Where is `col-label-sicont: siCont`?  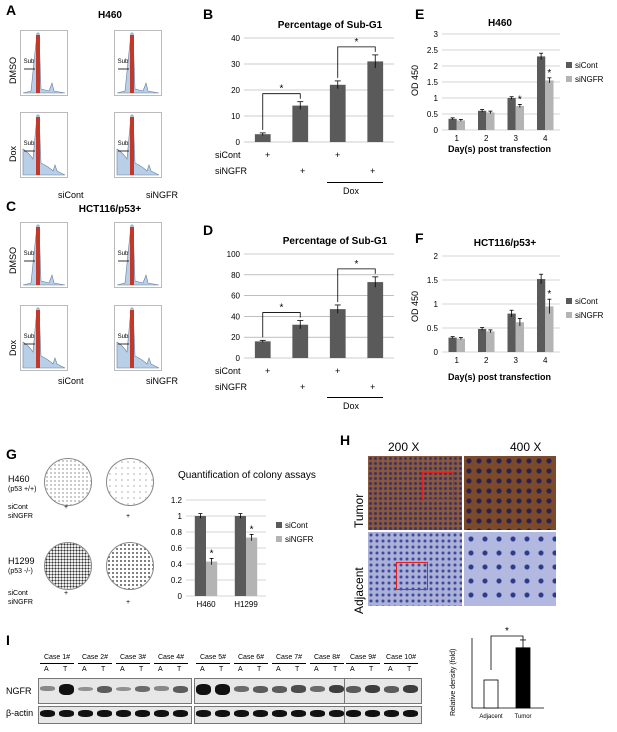 col-label-sicont: siCont is located at coordinates (71, 195).